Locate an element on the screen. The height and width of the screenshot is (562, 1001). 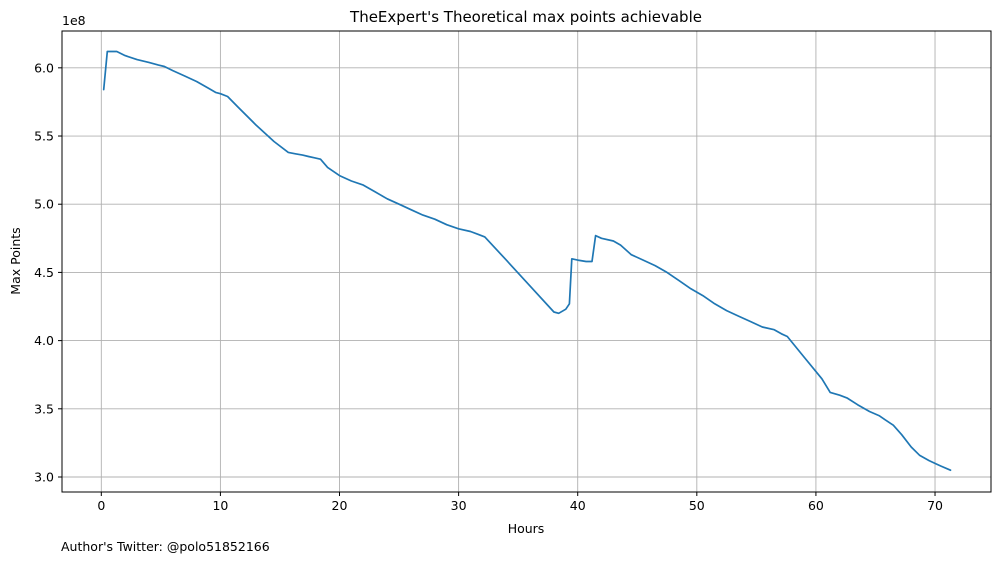
y-axis-label: Max Points is located at coordinates (15, 260).